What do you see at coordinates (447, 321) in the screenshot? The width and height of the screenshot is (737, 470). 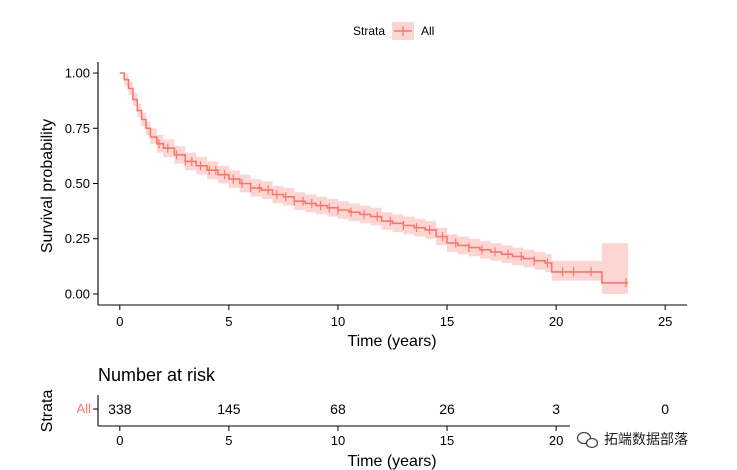 I see `x-tick-label: 15` at bounding box center [447, 321].